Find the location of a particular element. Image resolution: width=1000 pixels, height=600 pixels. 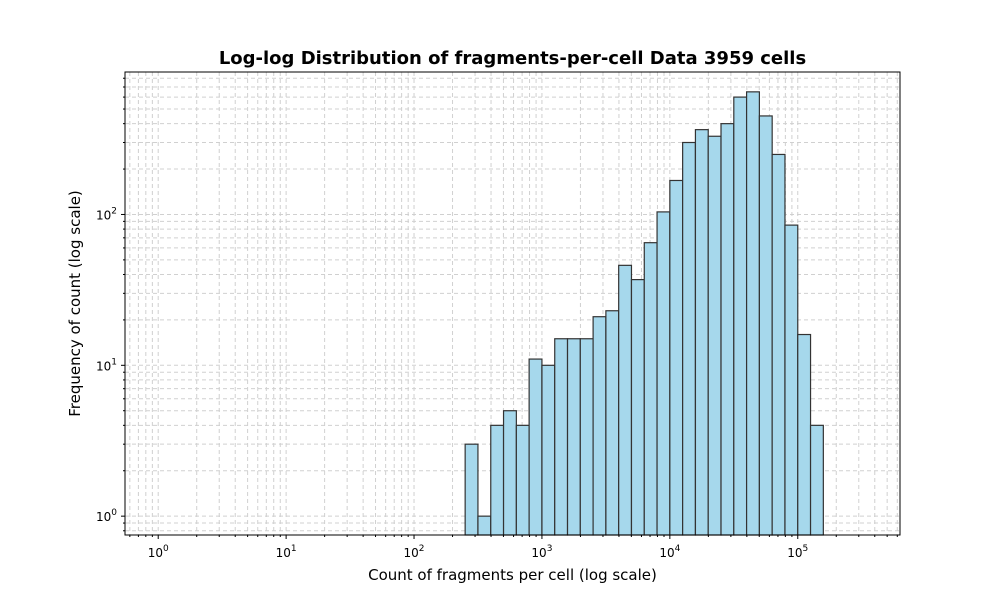

y-tick-label: 10¹ is located at coordinates (106, 365).